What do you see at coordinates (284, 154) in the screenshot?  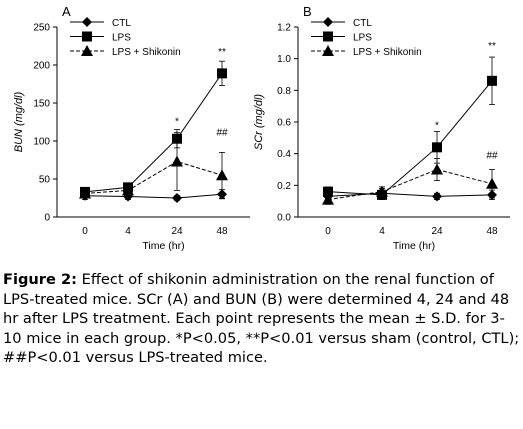 I see `y-tick-label: 0.4` at bounding box center [284, 154].